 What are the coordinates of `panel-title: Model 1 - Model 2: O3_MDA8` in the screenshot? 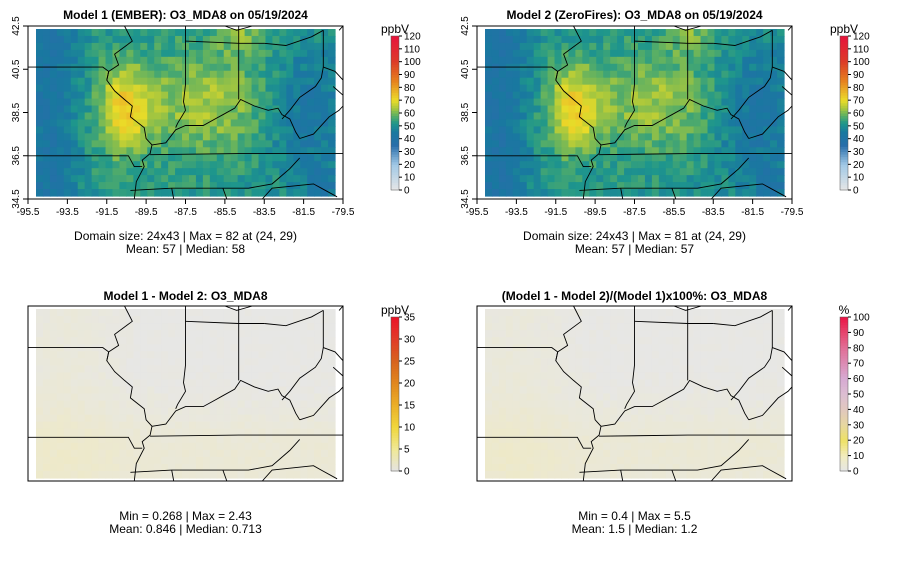 It's located at (185, 296).